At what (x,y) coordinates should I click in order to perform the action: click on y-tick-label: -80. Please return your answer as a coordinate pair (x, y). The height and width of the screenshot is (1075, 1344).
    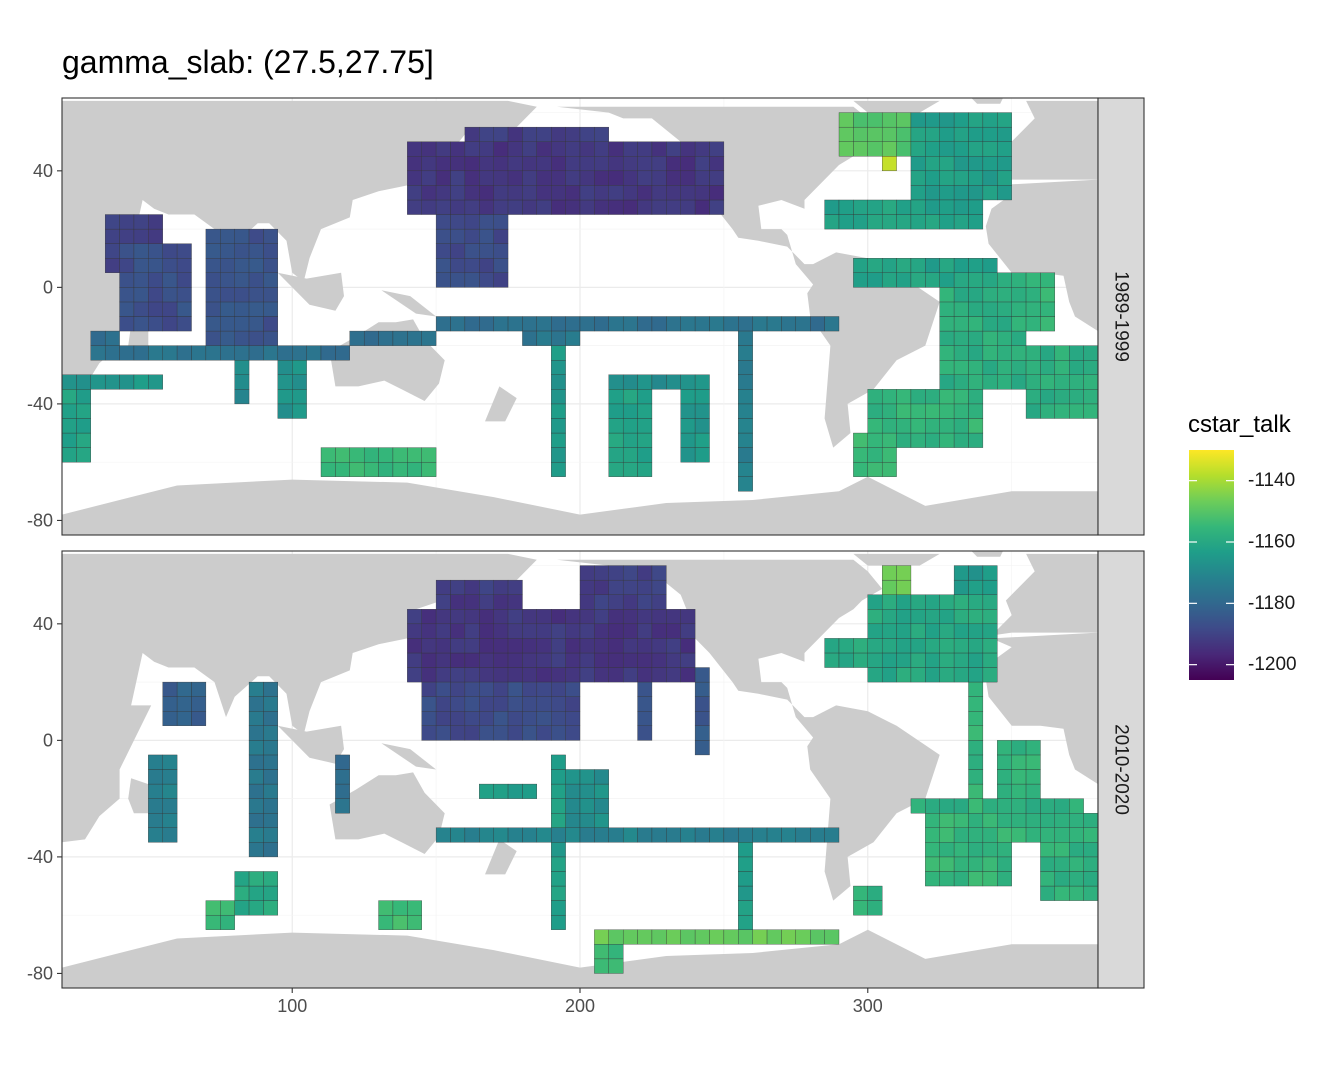
    Looking at the image, I should click on (40, 520).